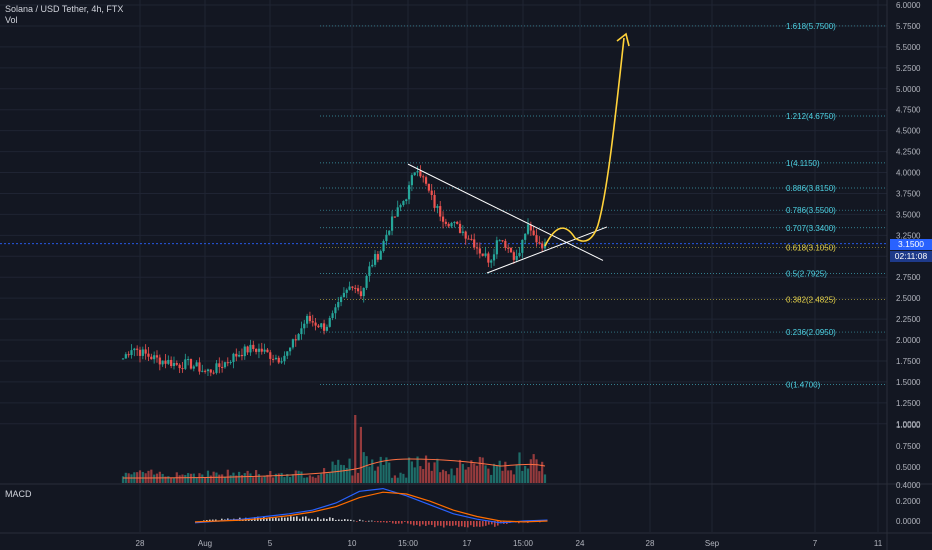 The height and width of the screenshot is (550, 932). I want to click on price-tick: 2.5000, so click(908, 298).